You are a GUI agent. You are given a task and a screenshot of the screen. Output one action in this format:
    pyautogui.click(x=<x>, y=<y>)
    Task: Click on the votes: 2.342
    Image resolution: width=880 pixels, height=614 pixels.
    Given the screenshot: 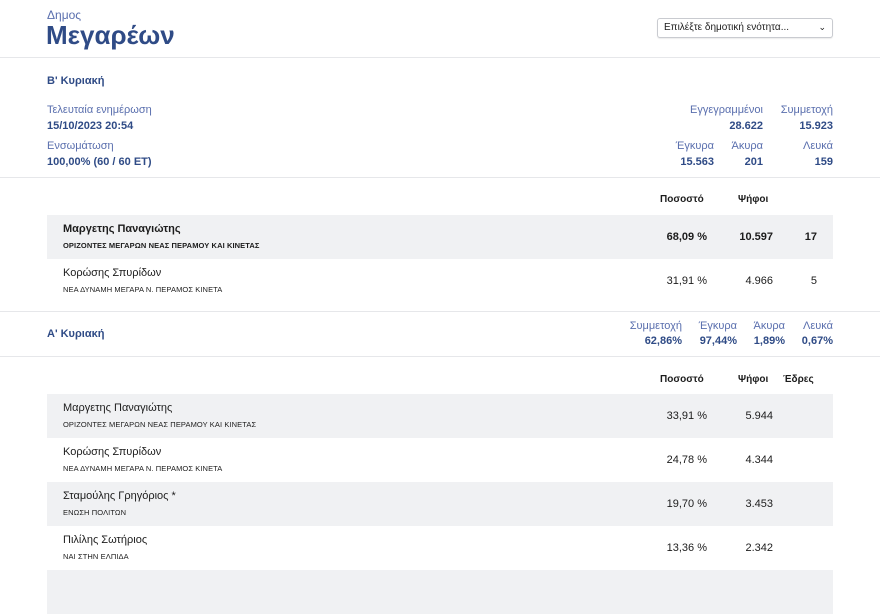 What is the action you would take?
    pyautogui.click(x=759, y=548)
    